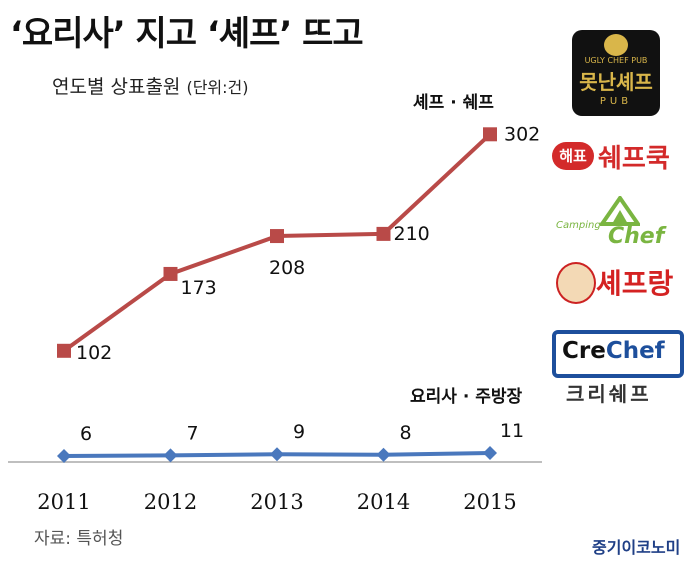 This screenshot has width=700, height=561. Describe the element at coordinates (636, 547) in the screenshot. I see `publisher-credit: 중기이코노미` at that location.